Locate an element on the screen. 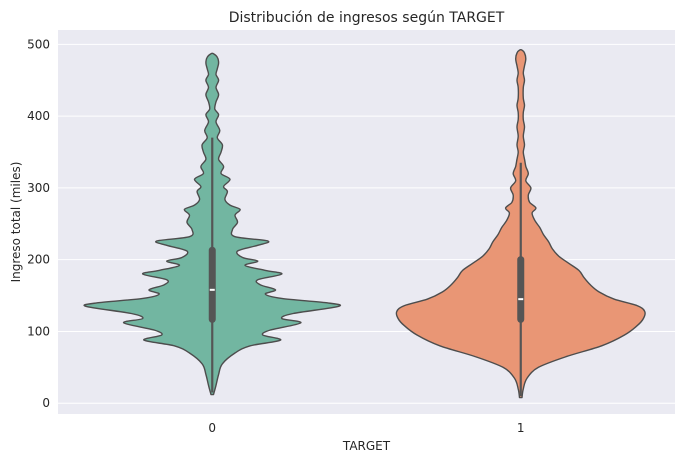 The width and height of the screenshot is (687, 463). x-tick-label: 0 is located at coordinates (212, 428).